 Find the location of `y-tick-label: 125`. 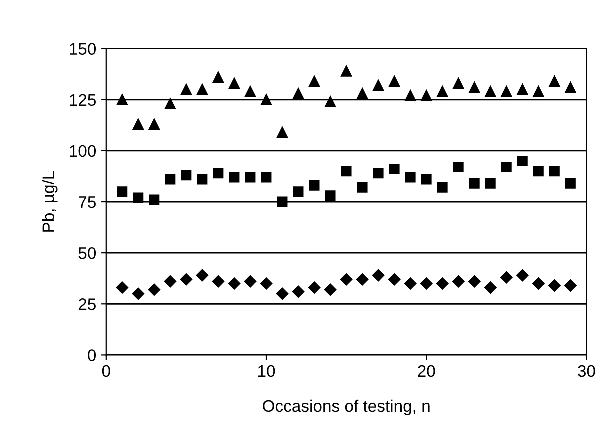

y-tick-label: 125 is located at coordinates (83, 100).